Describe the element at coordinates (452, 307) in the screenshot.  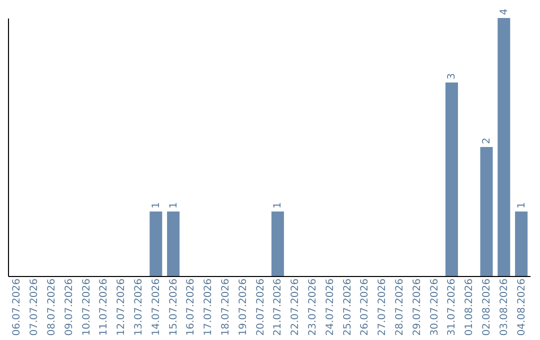
I see `x-tick-label: 31.07.2026` at that location.